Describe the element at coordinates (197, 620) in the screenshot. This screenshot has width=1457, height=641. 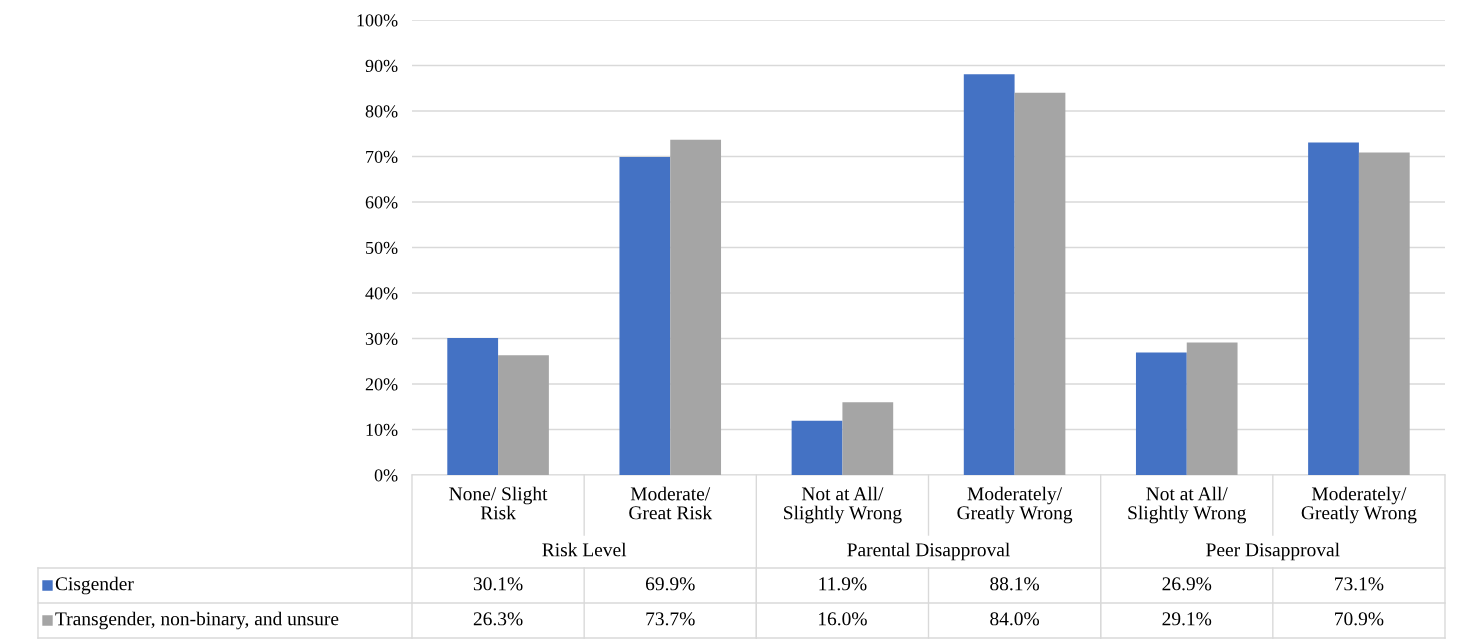
I see `legend-label: Transgender, non-binary, and unsure` at that location.